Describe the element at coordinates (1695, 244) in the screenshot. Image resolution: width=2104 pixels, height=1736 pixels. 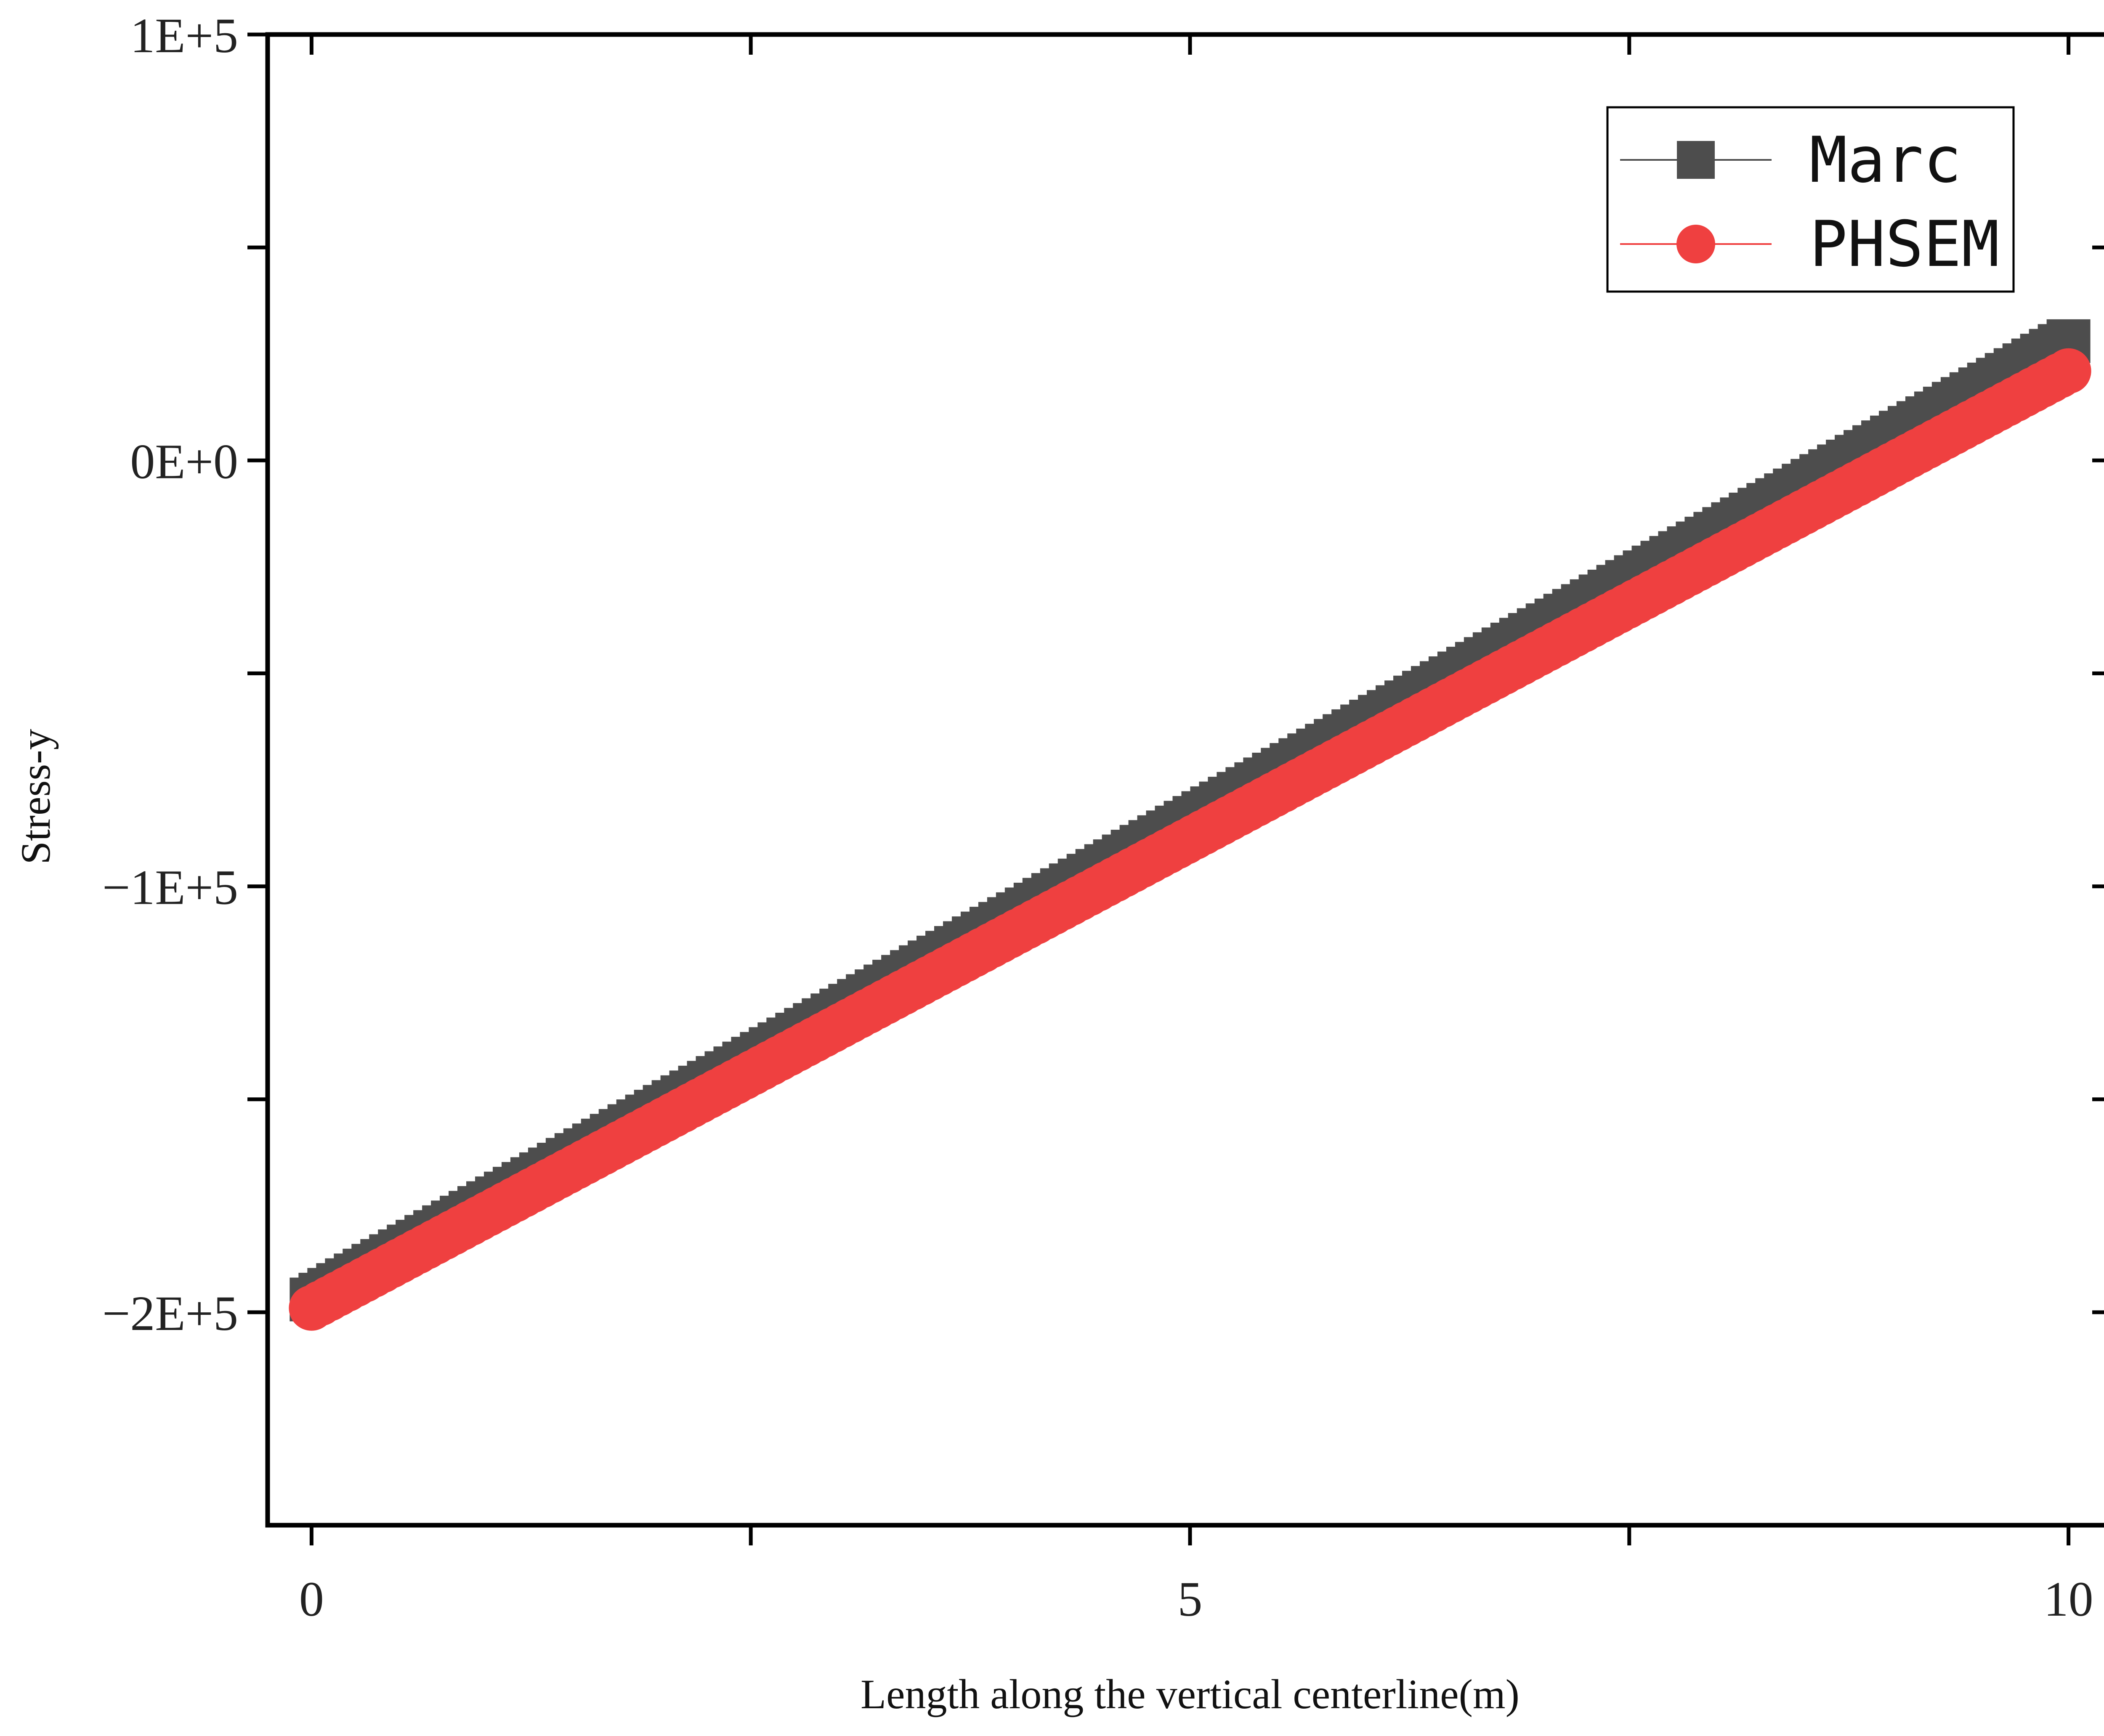
I see `legend-marker-circle` at that location.